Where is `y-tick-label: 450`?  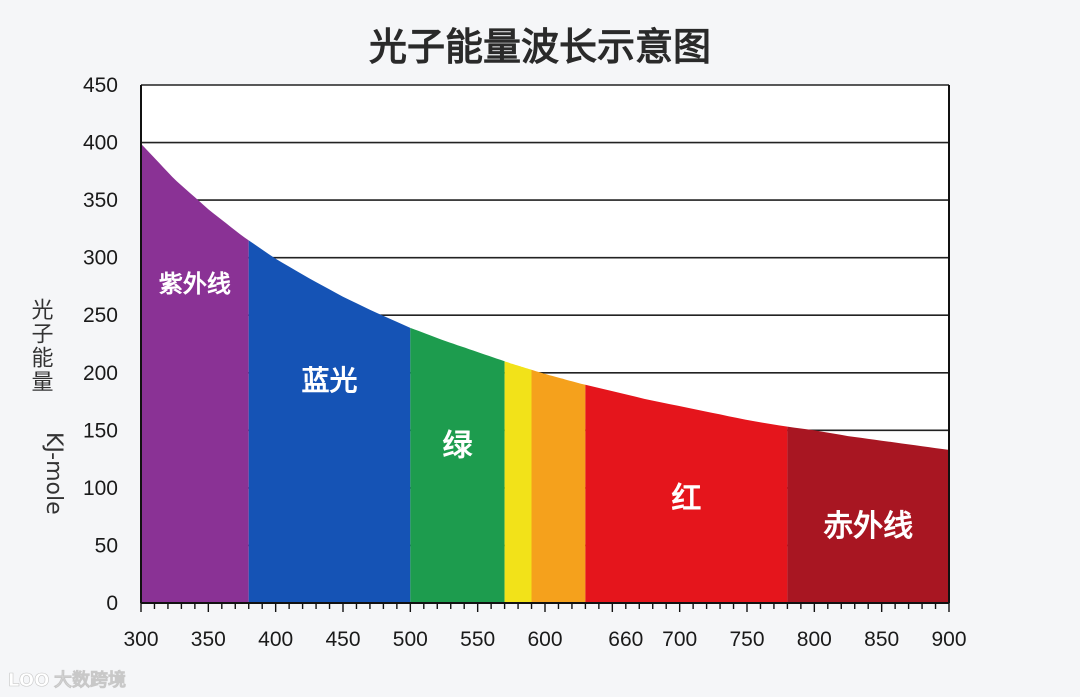
y-tick-label: 450 is located at coordinates (100, 85).